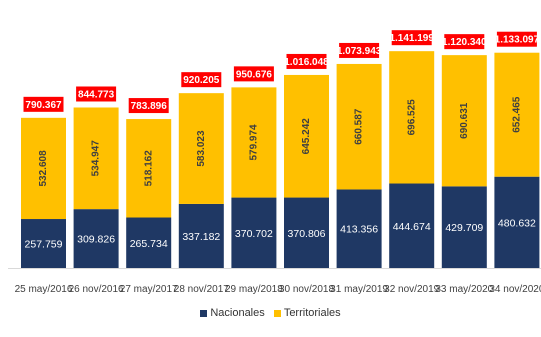 The image size is (541, 337). What do you see at coordinates (515, 289) in the screenshot?
I see `x-tick-label: 34 nov/2020` at bounding box center [515, 289].